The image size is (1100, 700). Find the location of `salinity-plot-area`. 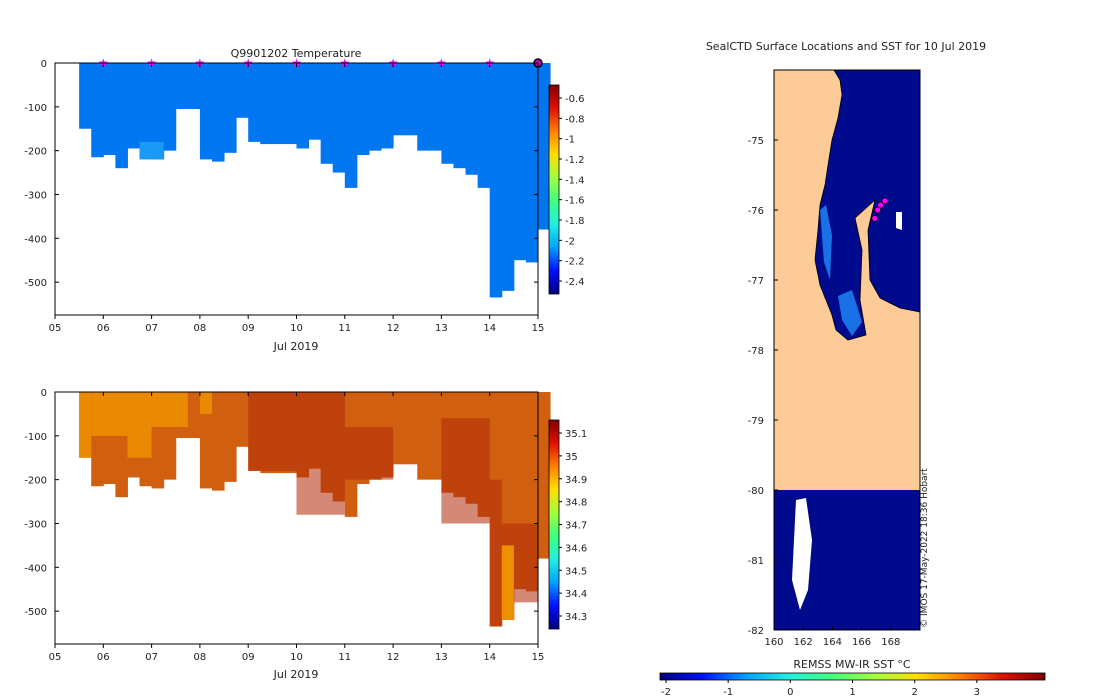

salinity-plot-area is located at coordinates (315, 509).